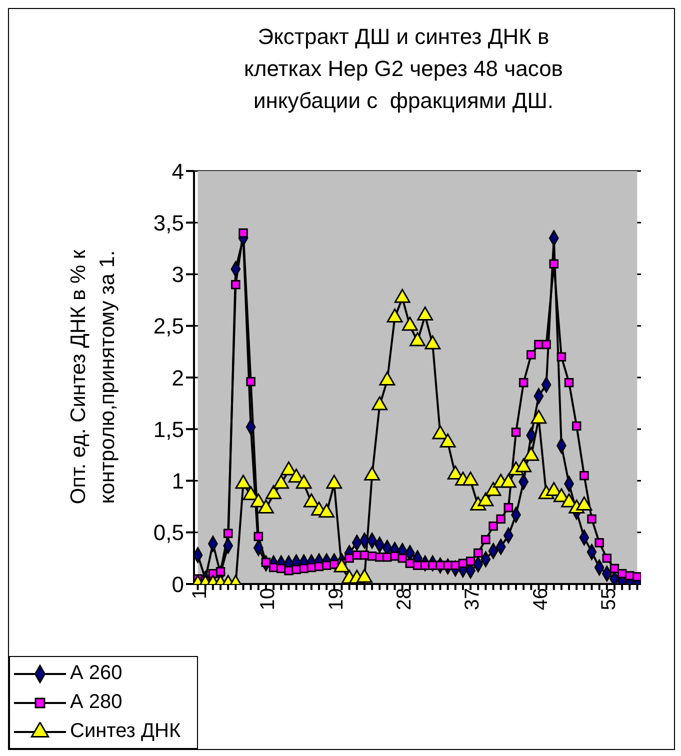 The height and width of the screenshot is (756, 681). What do you see at coordinates (268, 599) in the screenshot?
I see `x-tick-label: 10` at bounding box center [268, 599].